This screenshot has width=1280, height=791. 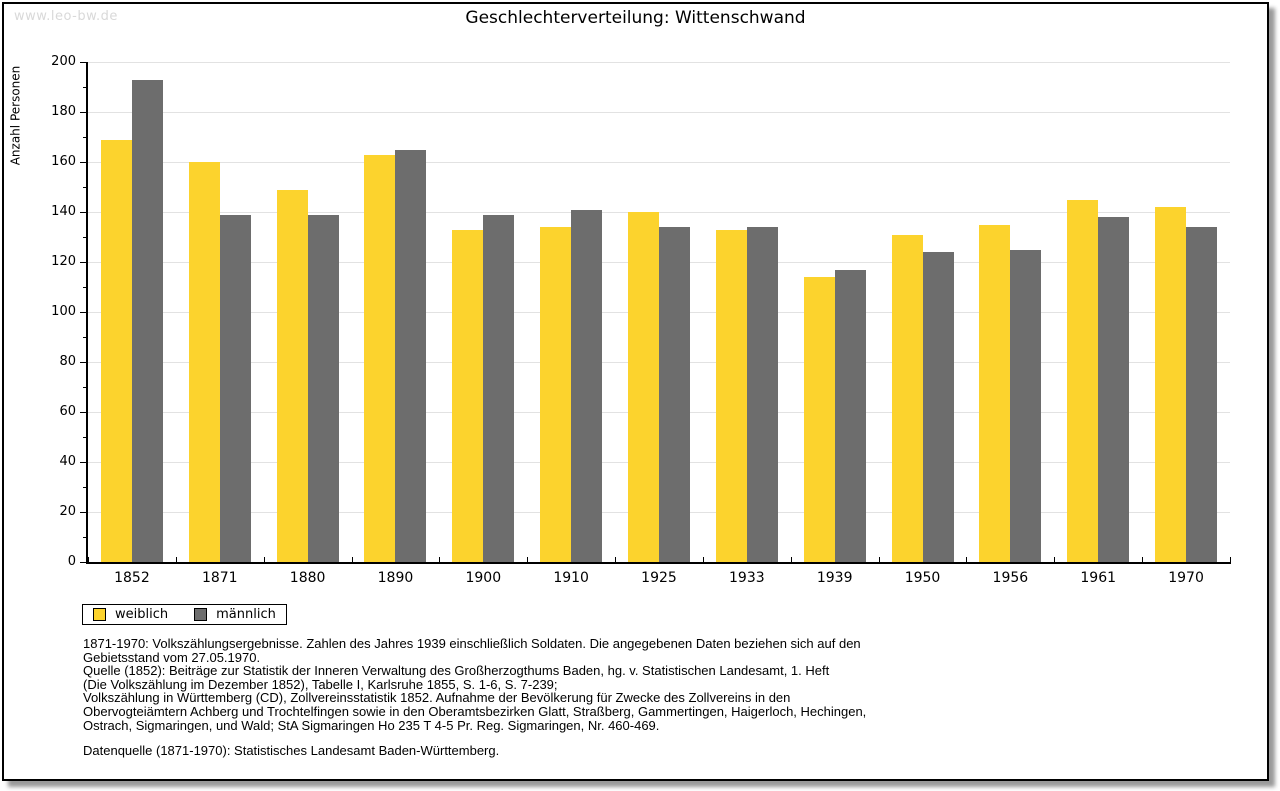 I want to click on x-tick-label-1925: 1925, so click(x=659, y=578).